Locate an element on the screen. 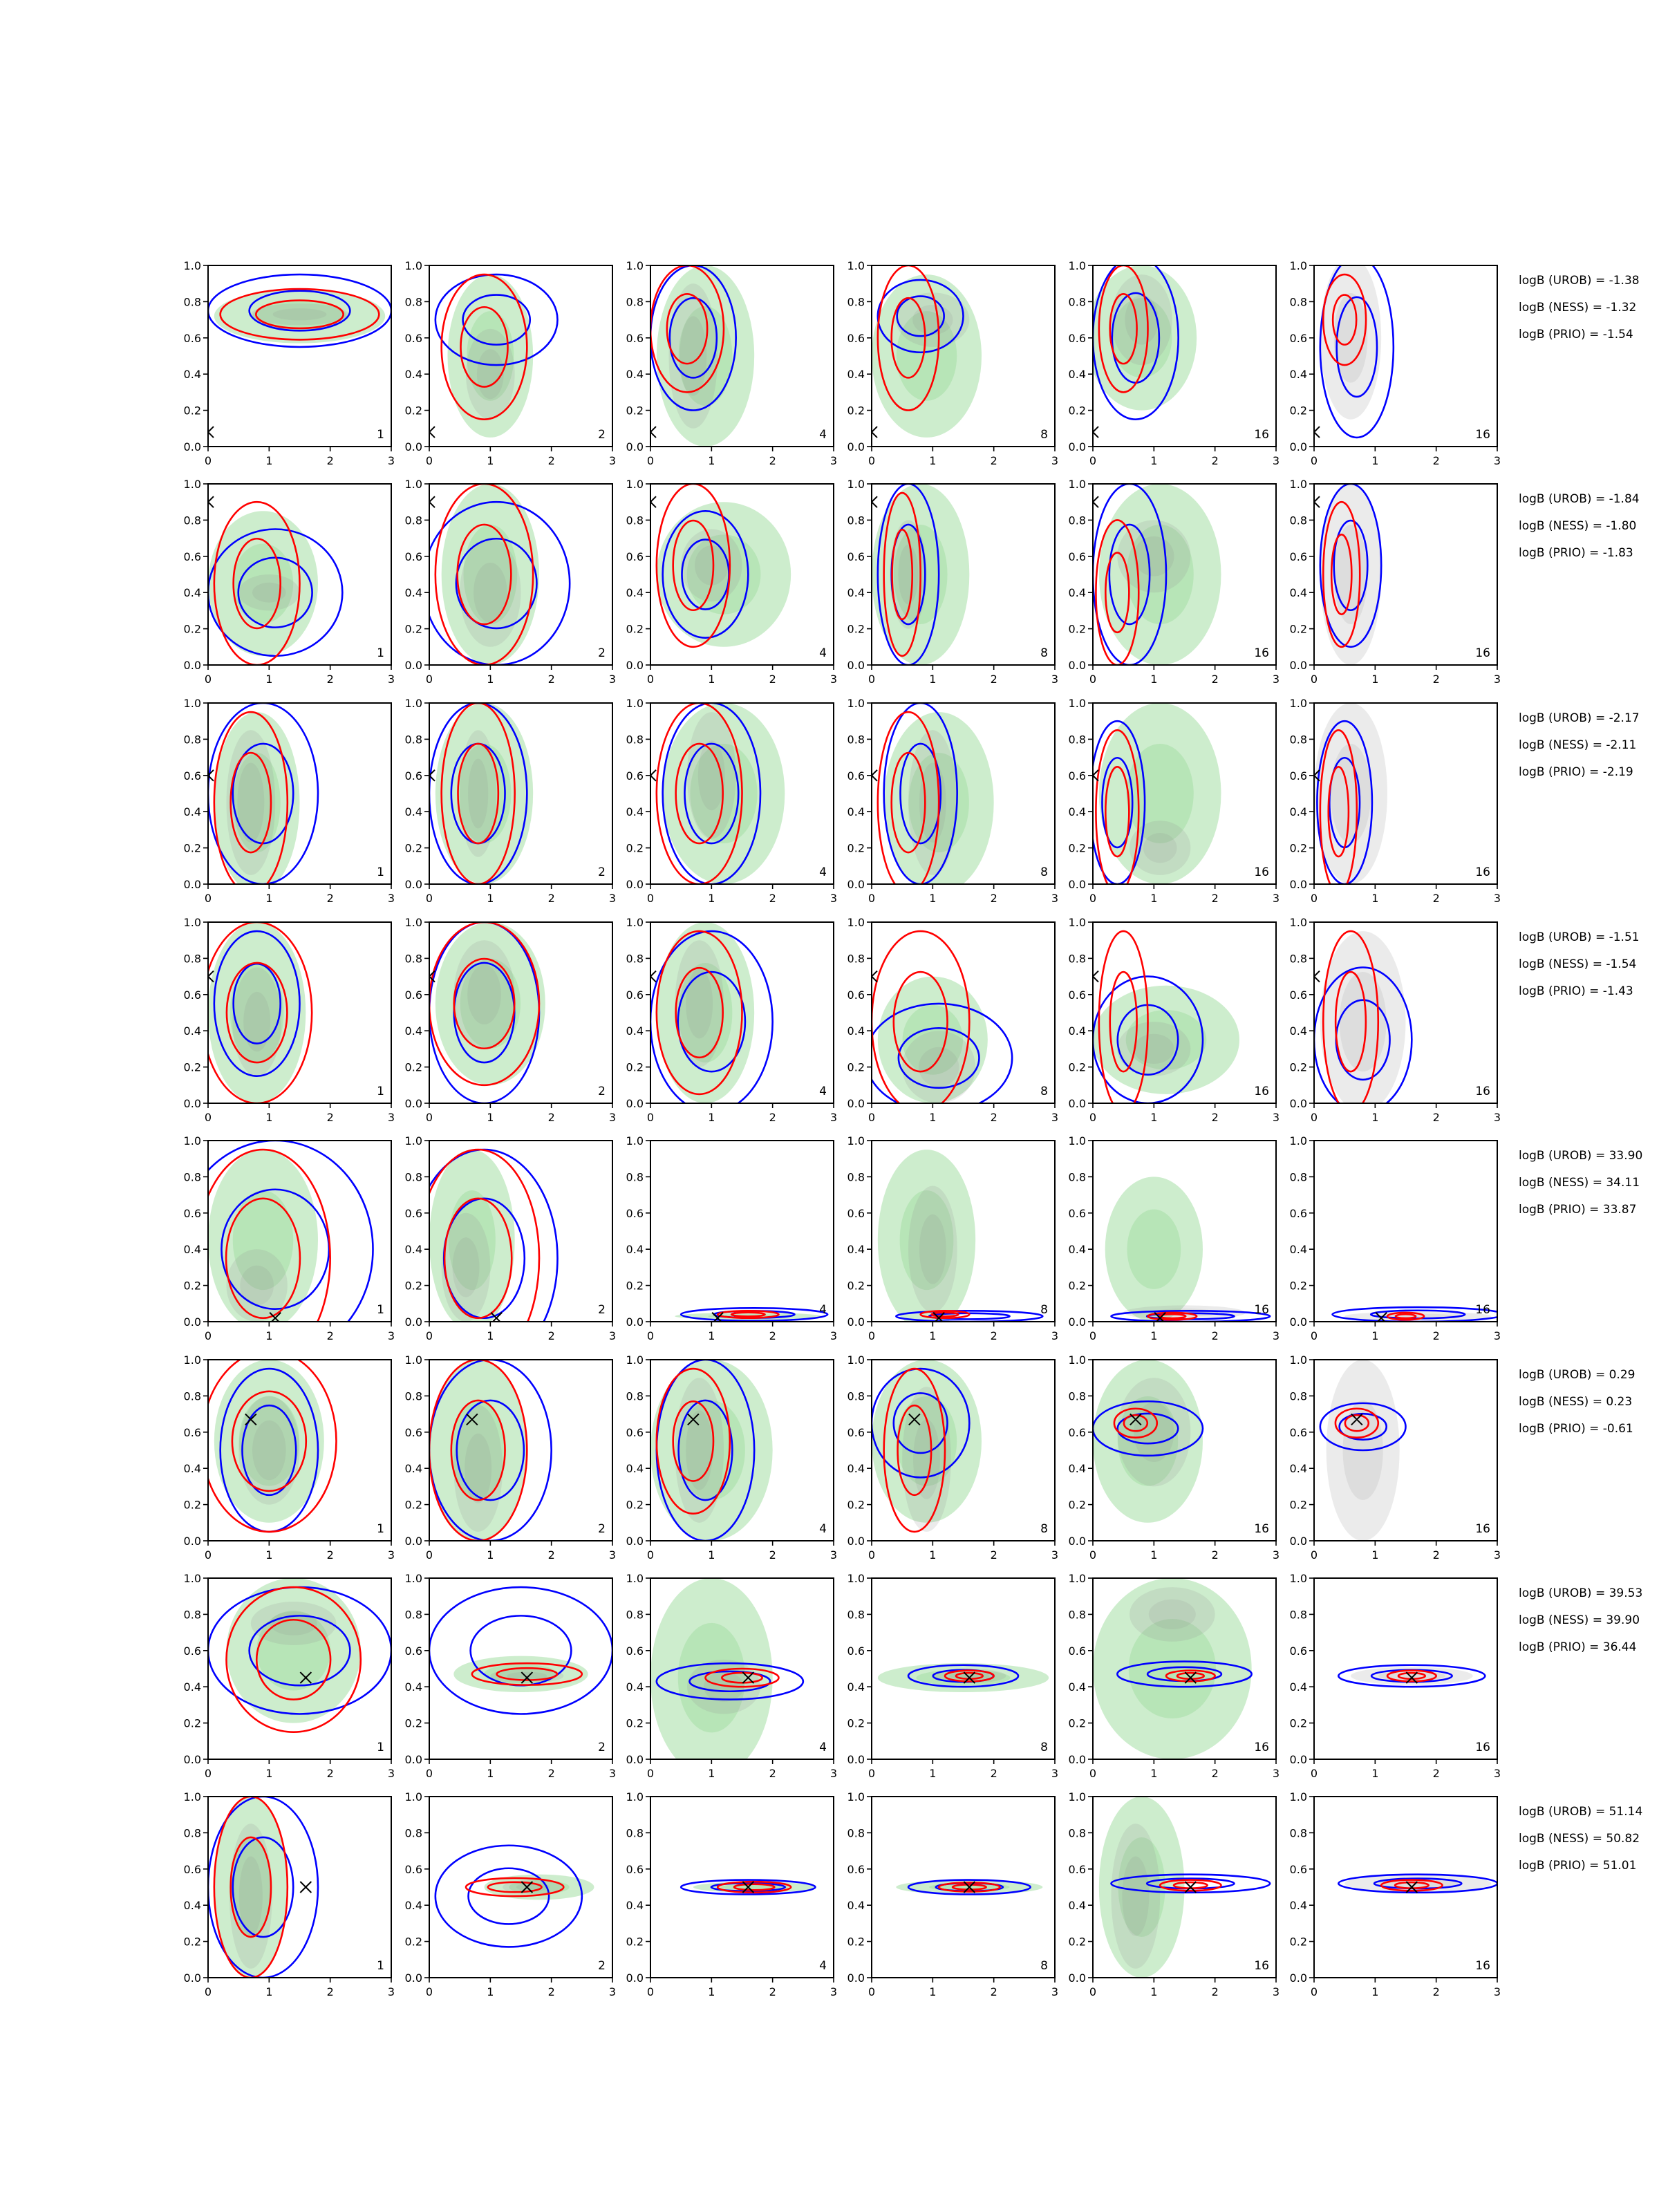  logb-urob-text: logB (UROB) = 51.14 is located at coordinates (1581, 1812).